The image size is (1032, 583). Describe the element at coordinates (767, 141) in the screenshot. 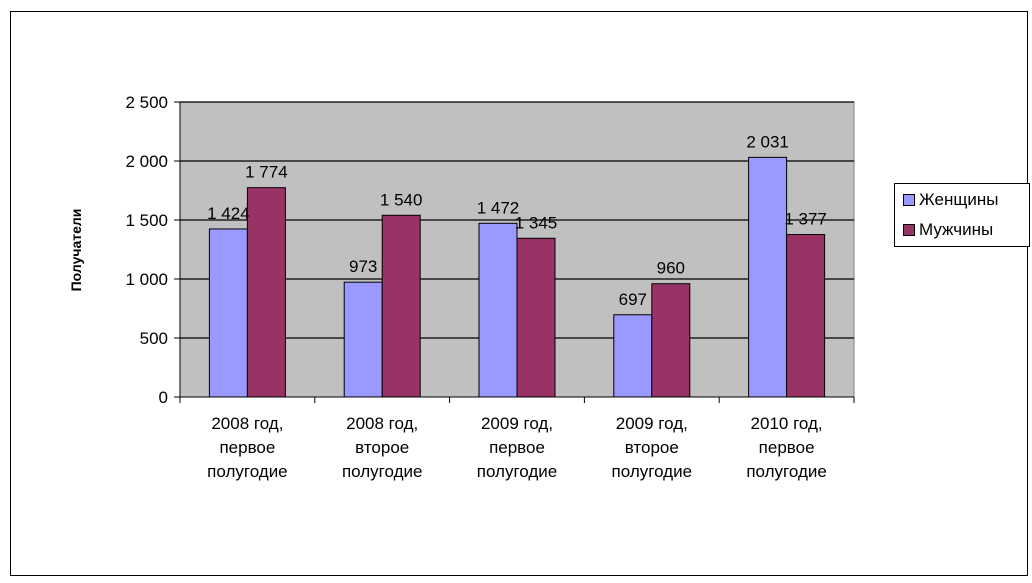

I see `data-label: 2 031` at that location.